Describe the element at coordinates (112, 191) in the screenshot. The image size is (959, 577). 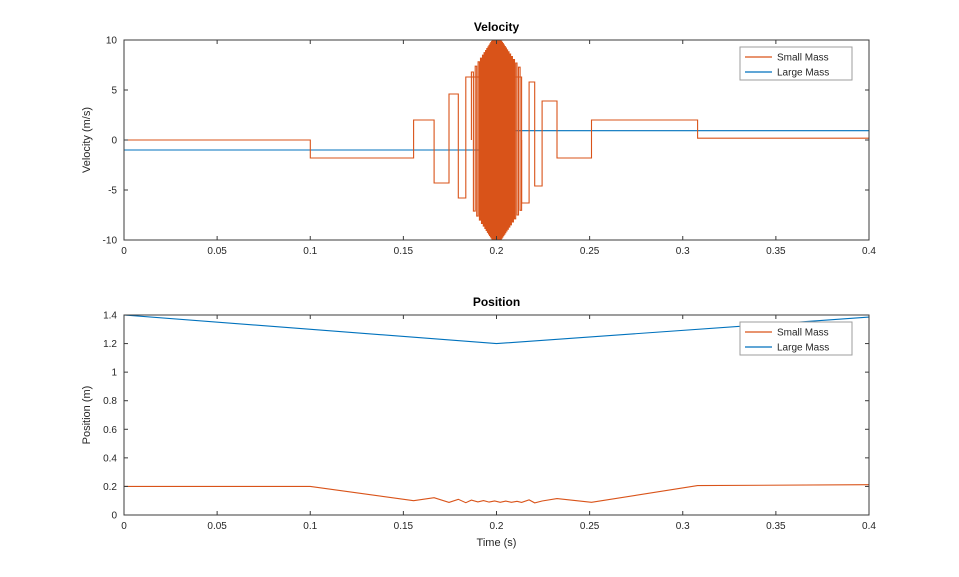
I see `y-tick-label: -5` at that location.